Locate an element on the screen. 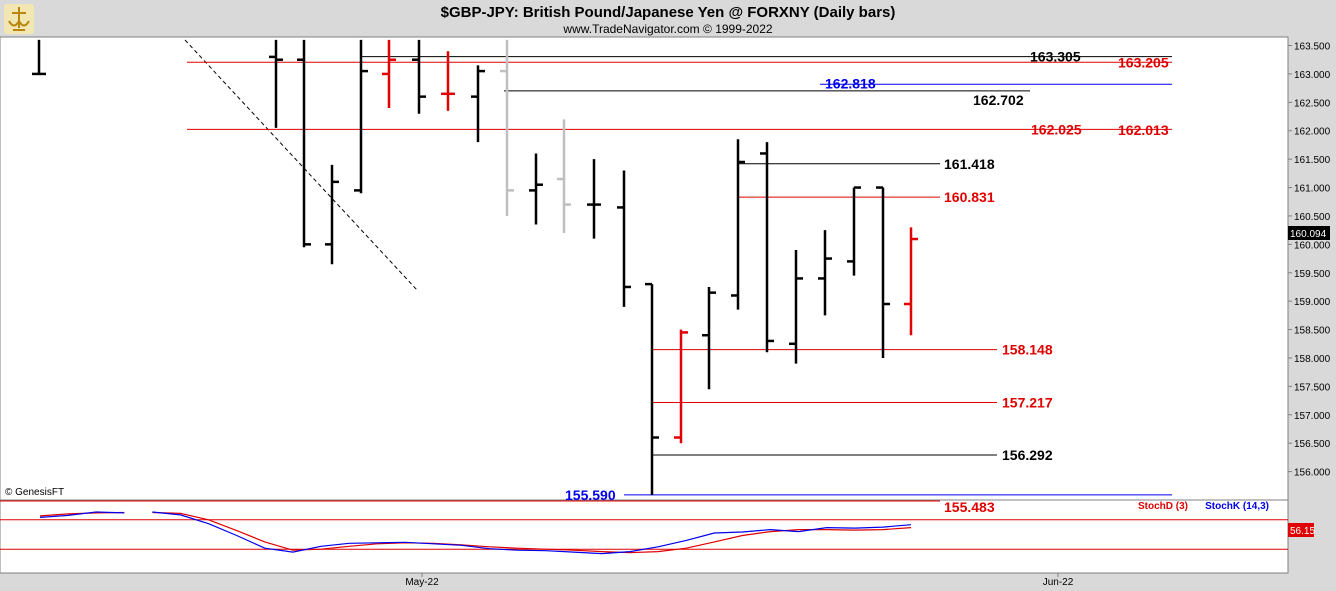  stoch-legend: StochD (3) StochK (14,3) is located at coordinates (1203, 506).